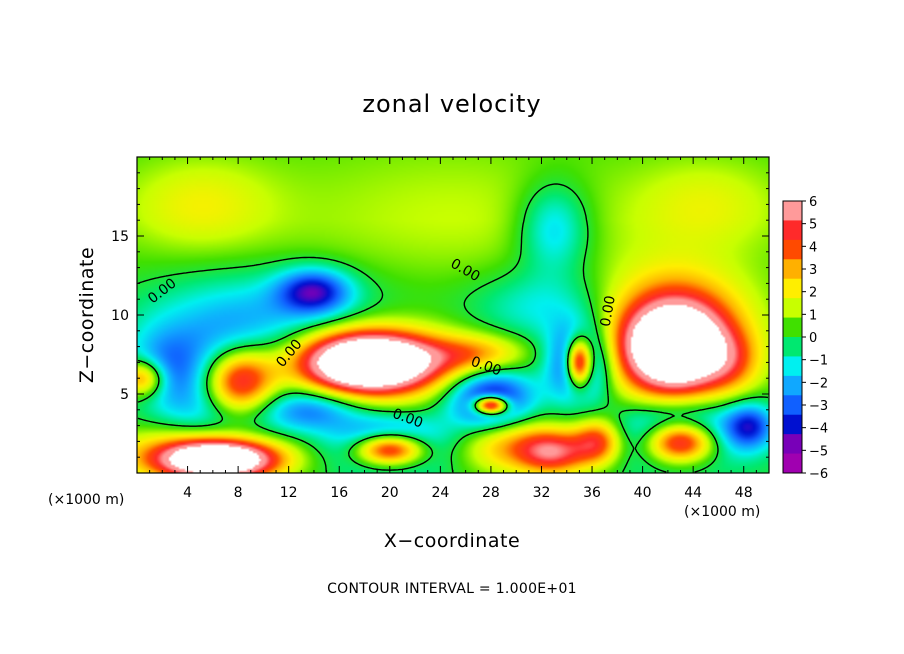  I want to click on x-tick-label: 12, so click(289, 493).